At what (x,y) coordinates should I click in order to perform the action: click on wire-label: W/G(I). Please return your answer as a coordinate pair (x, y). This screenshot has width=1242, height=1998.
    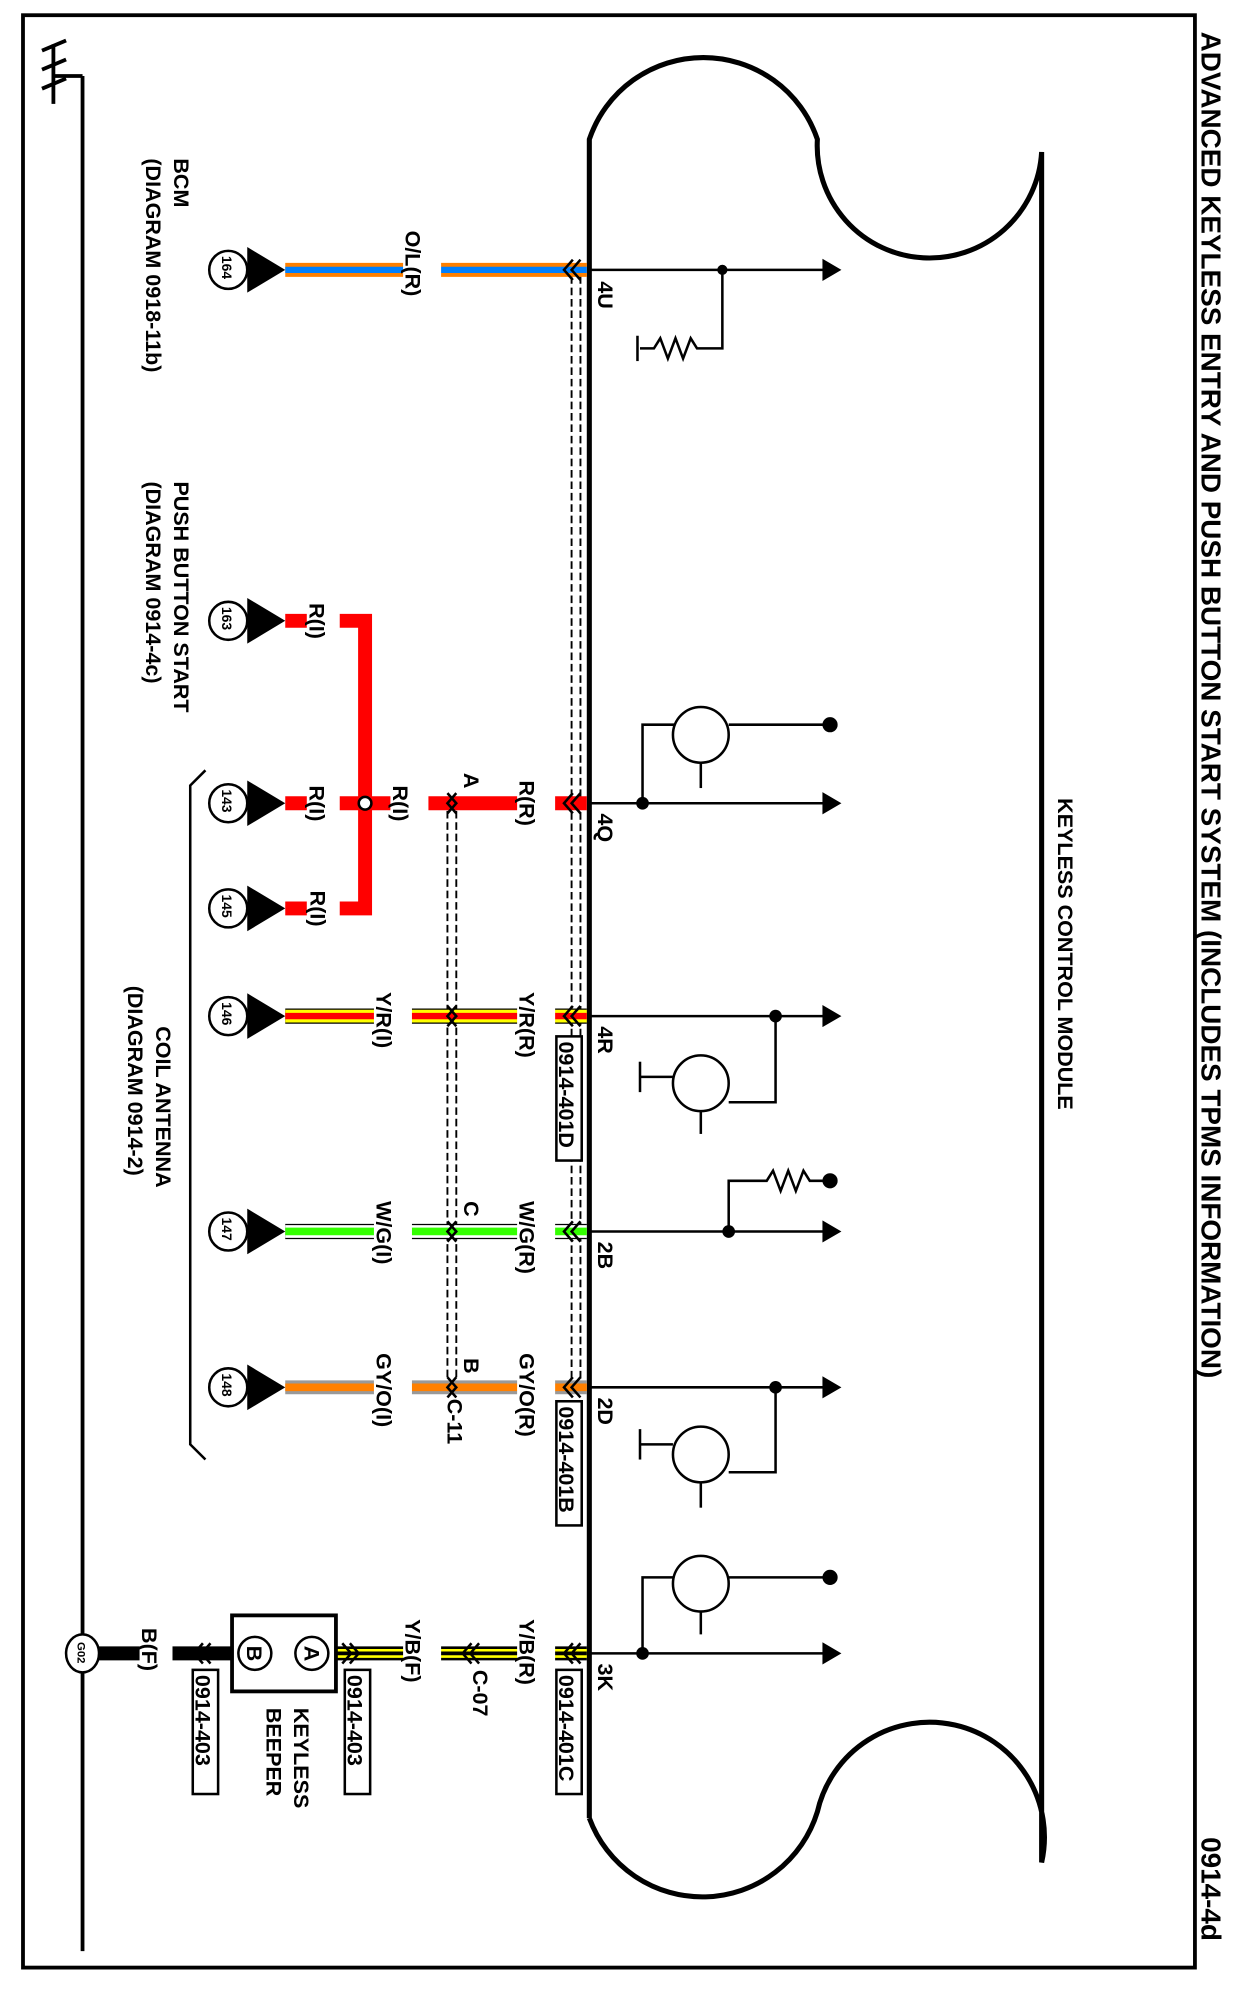
    Looking at the image, I should click on (383, 1232).